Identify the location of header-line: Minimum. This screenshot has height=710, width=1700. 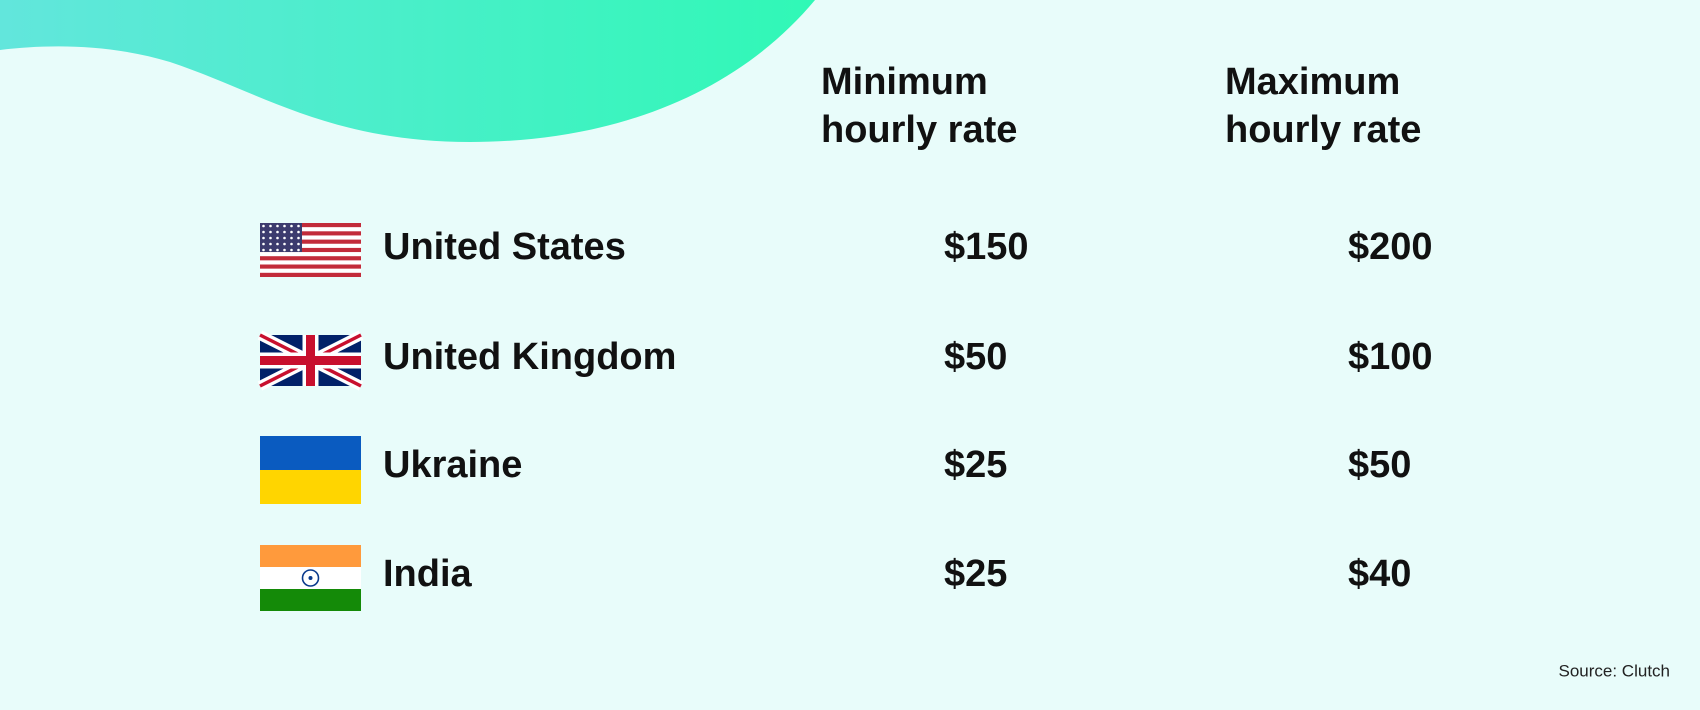
(904, 82).